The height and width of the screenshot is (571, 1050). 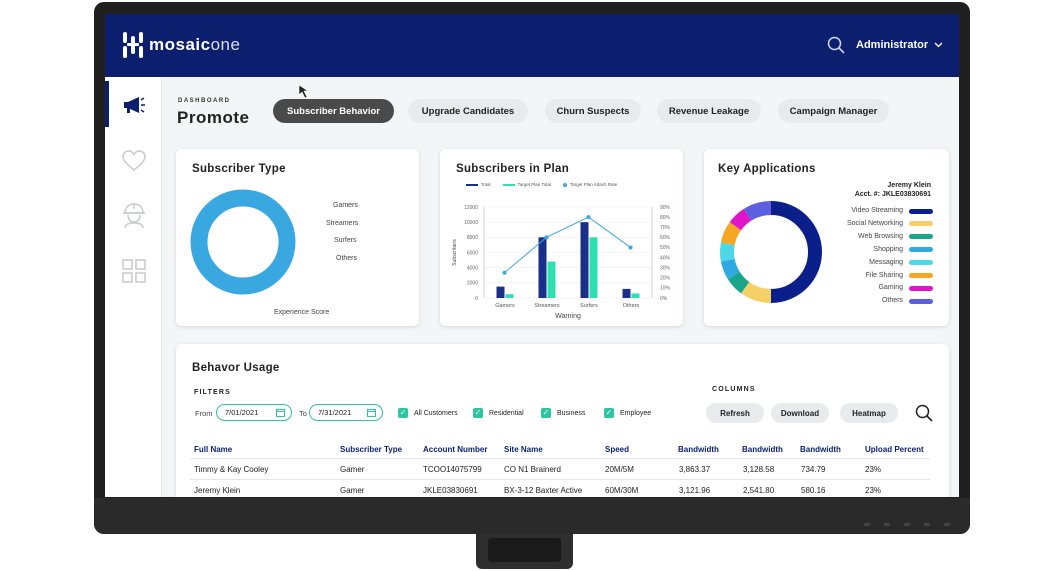 I want to click on user-name: Administrator, so click(x=892, y=45).